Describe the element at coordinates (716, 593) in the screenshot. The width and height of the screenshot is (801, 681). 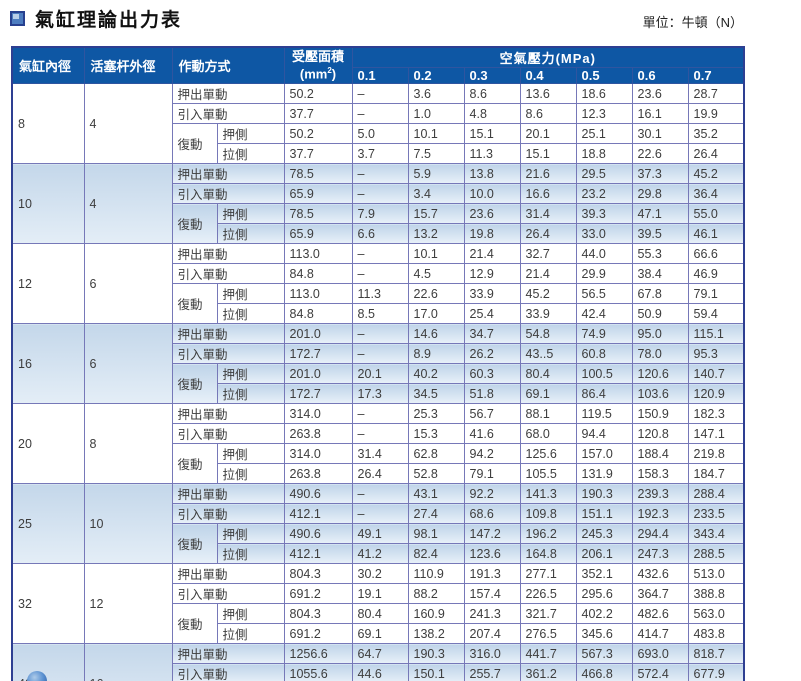
I see `value-cell: 388.8` at that location.